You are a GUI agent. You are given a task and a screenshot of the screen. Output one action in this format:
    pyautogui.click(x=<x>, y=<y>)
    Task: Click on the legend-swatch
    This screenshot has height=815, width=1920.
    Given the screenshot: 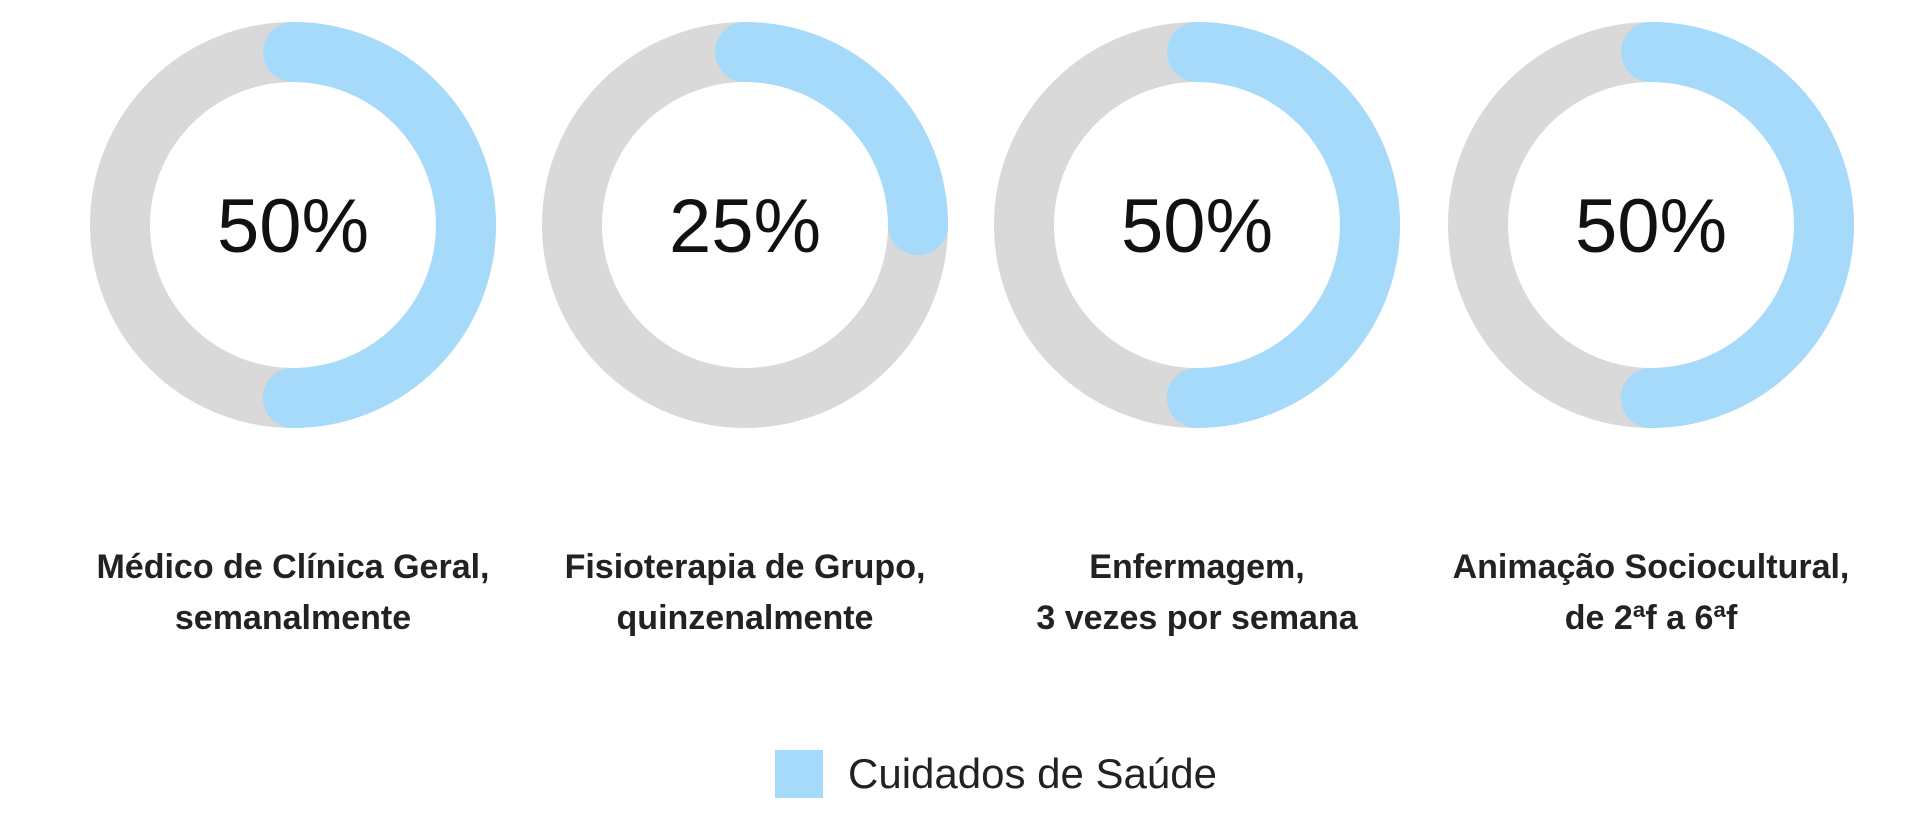 What is the action you would take?
    pyautogui.click(x=799, y=774)
    